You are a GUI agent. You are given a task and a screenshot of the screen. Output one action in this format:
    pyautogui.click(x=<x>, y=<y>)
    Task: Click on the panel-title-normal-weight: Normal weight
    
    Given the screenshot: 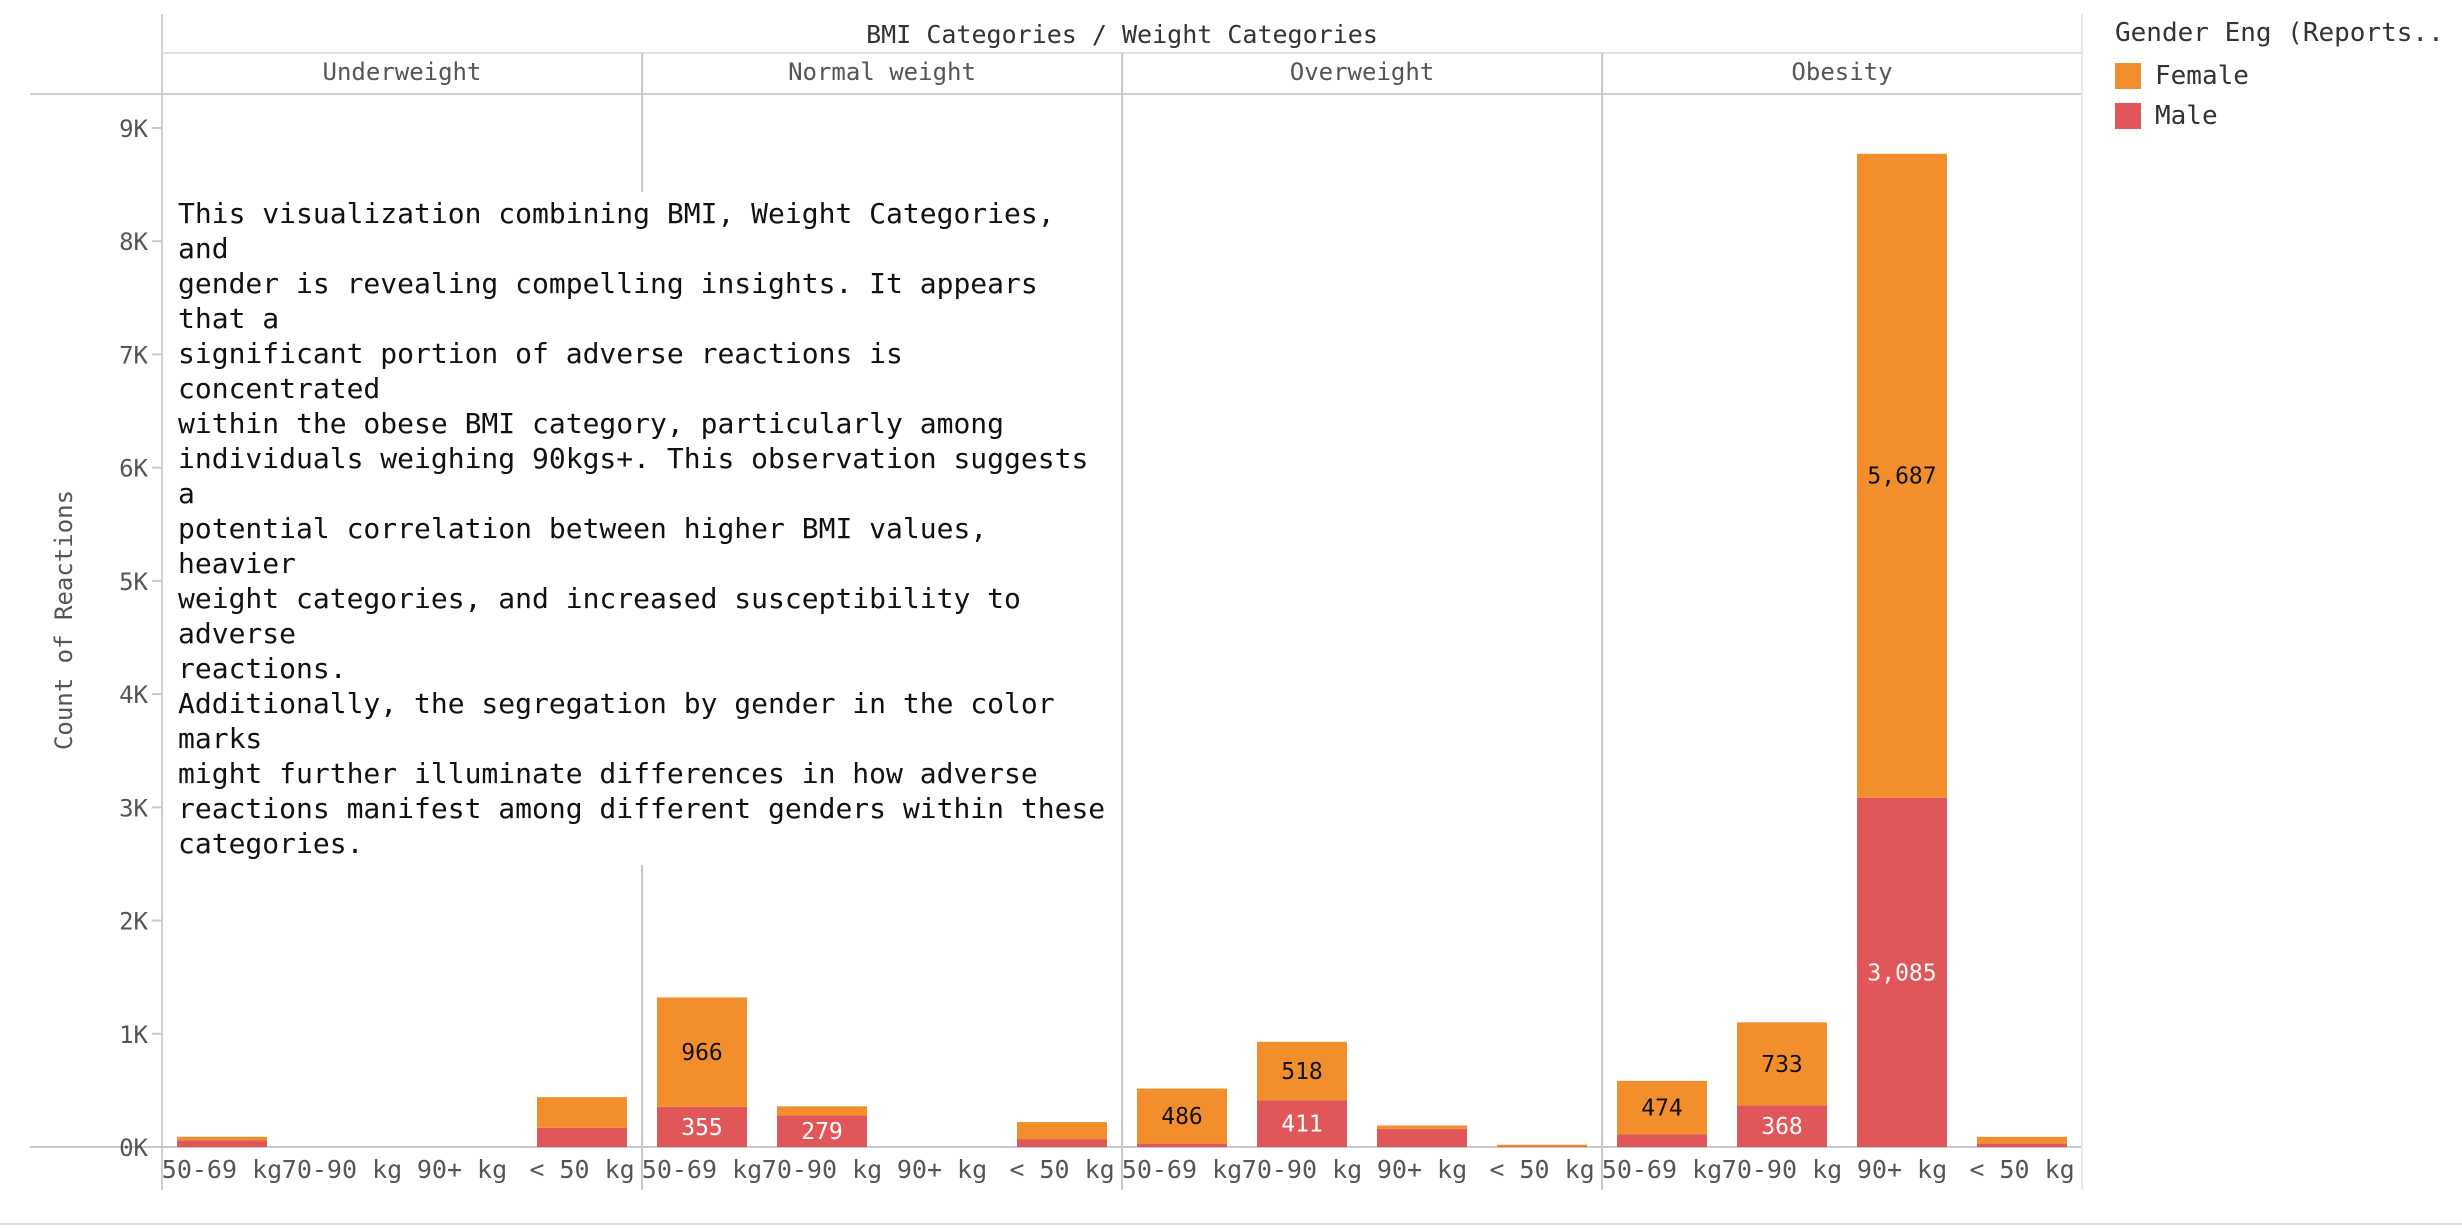 What is the action you would take?
    pyautogui.click(x=882, y=72)
    